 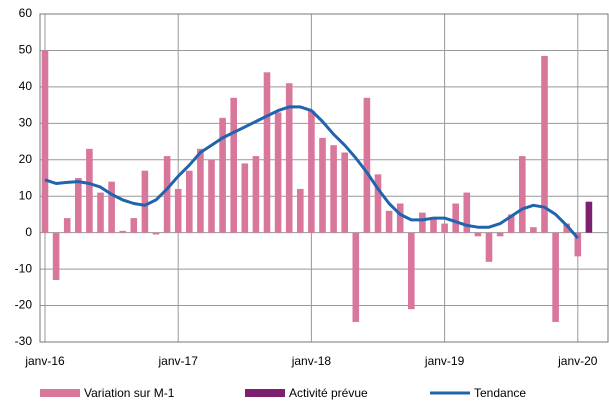 I want to click on y-tick-label: 0, so click(x=28, y=232).